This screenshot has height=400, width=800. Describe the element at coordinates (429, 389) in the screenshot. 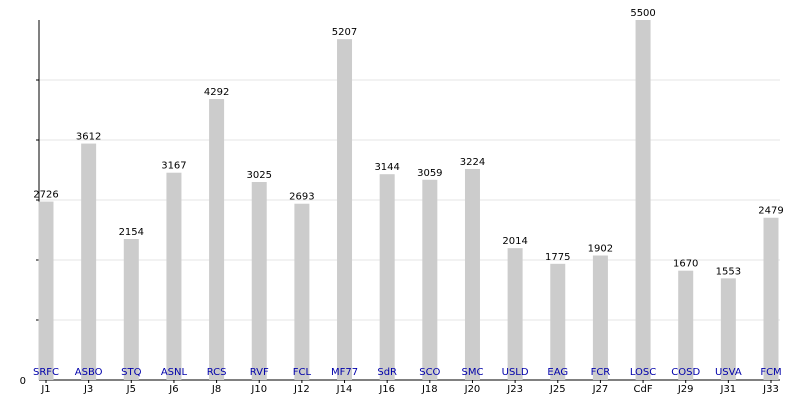

I see `x-tick-label: J18` at that location.